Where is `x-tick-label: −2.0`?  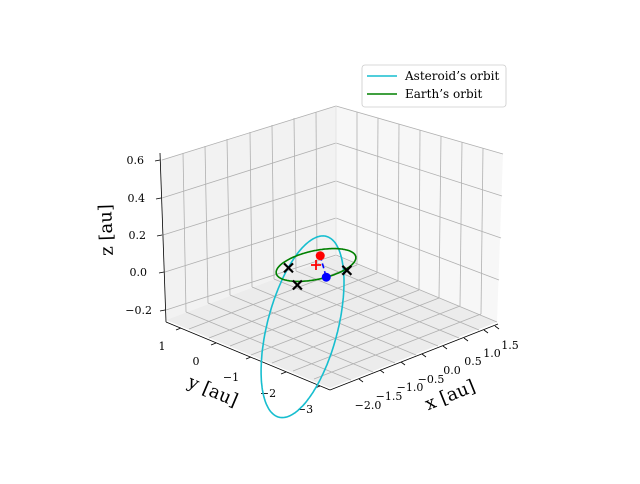 x-tick-label: −2.0 is located at coordinates (368, 405).